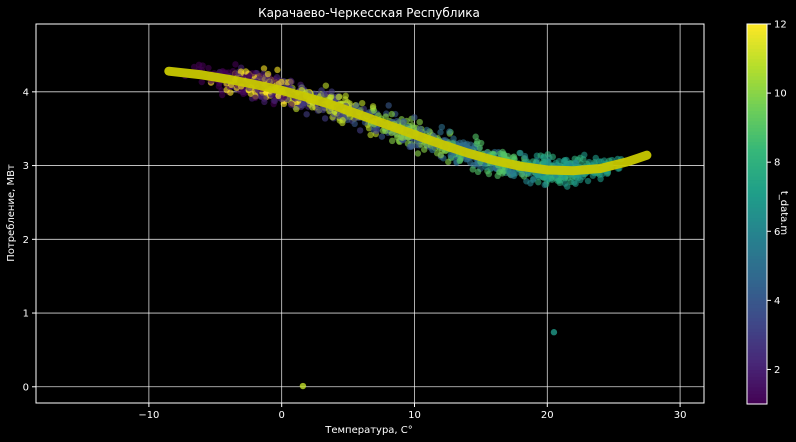  What do you see at coordinates (777, 370) in the screenshot?
I see `colorbar-tick-label: 2` at bounding box center [777, 370].